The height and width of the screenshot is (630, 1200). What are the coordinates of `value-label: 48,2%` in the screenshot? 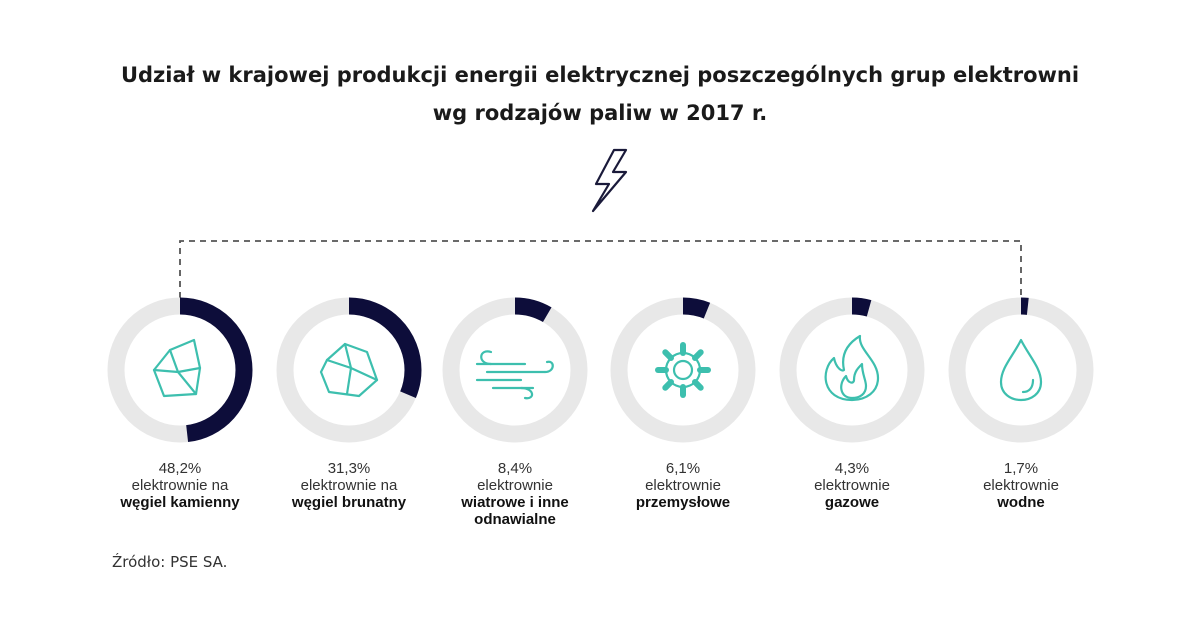 It's located at (180, 468).